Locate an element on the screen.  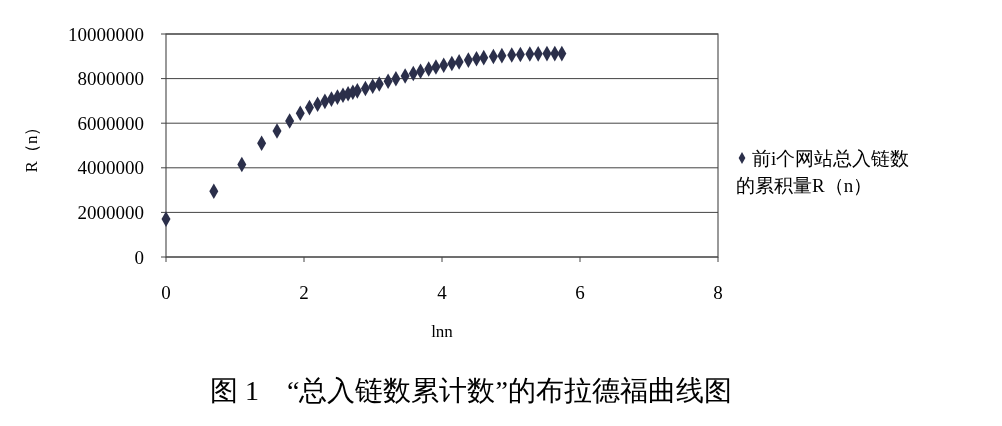
y-tick-label: 2000000 is located at coordinates (110, 213).